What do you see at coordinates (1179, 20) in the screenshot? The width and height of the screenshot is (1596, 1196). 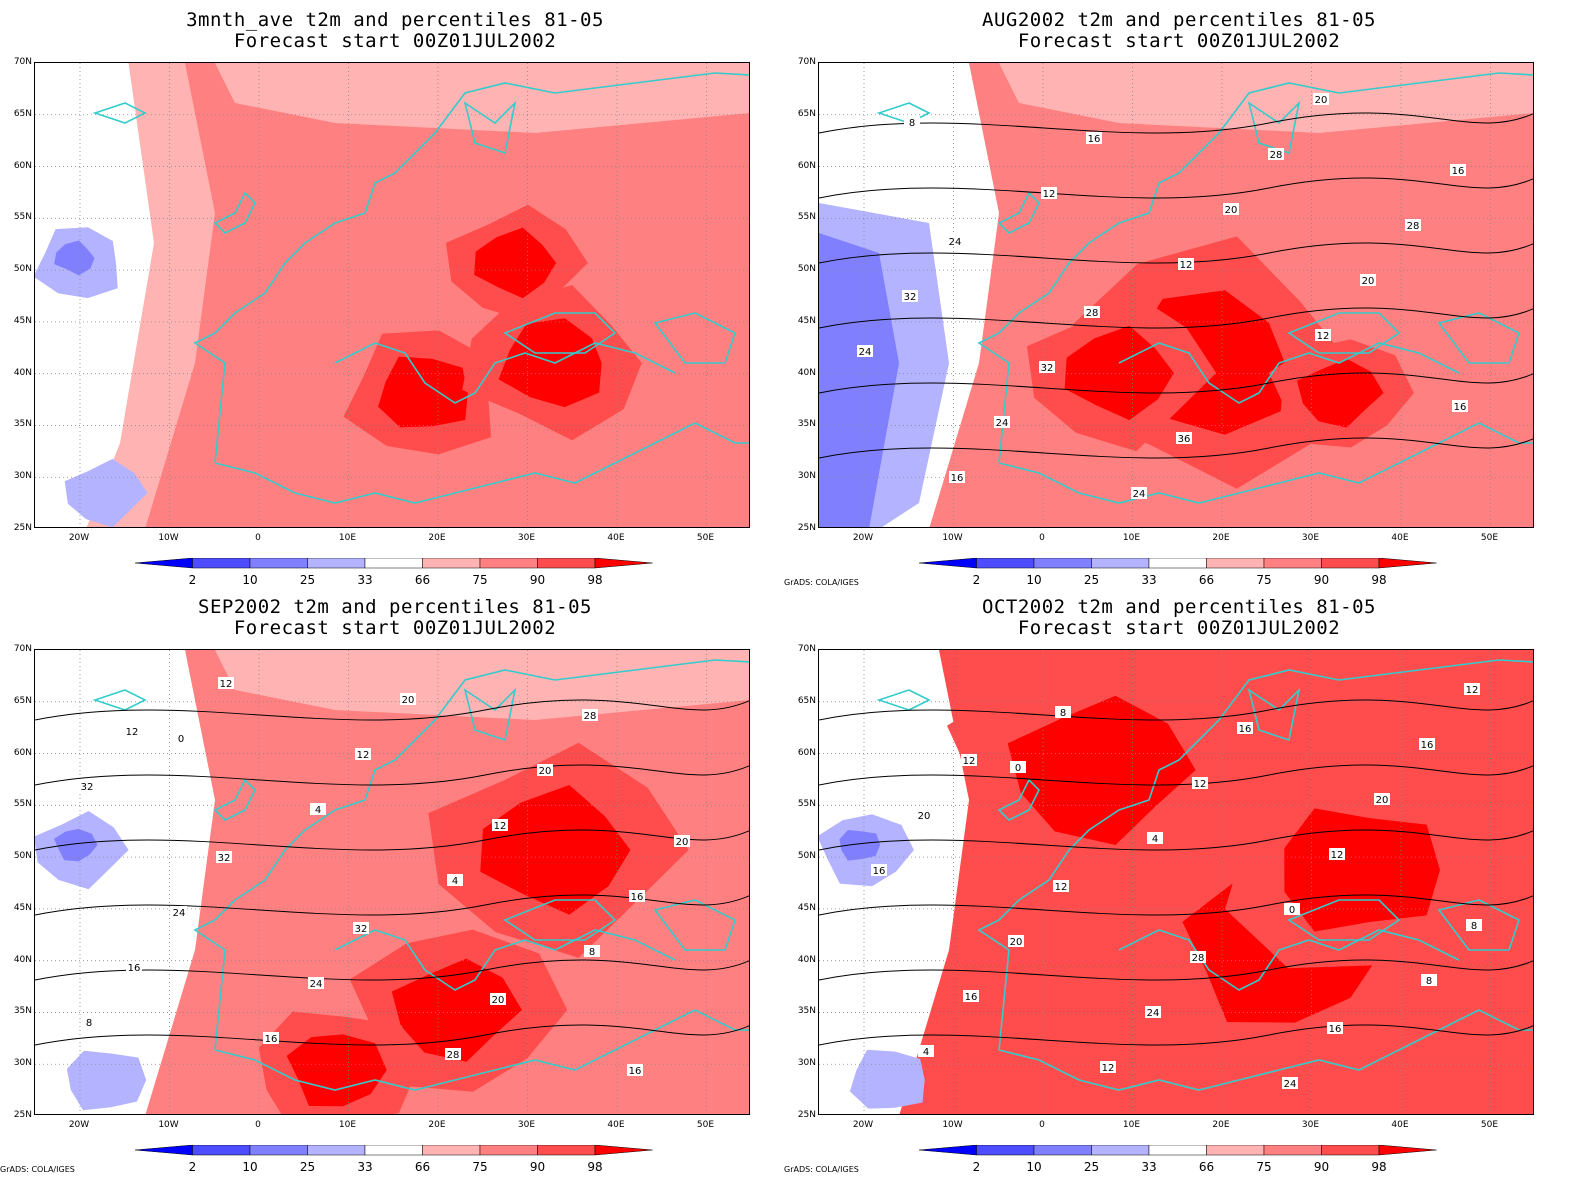 I see `panel-title: AUG2002 t2m and percentiles 81-05` at bounding box center [1179, 20].